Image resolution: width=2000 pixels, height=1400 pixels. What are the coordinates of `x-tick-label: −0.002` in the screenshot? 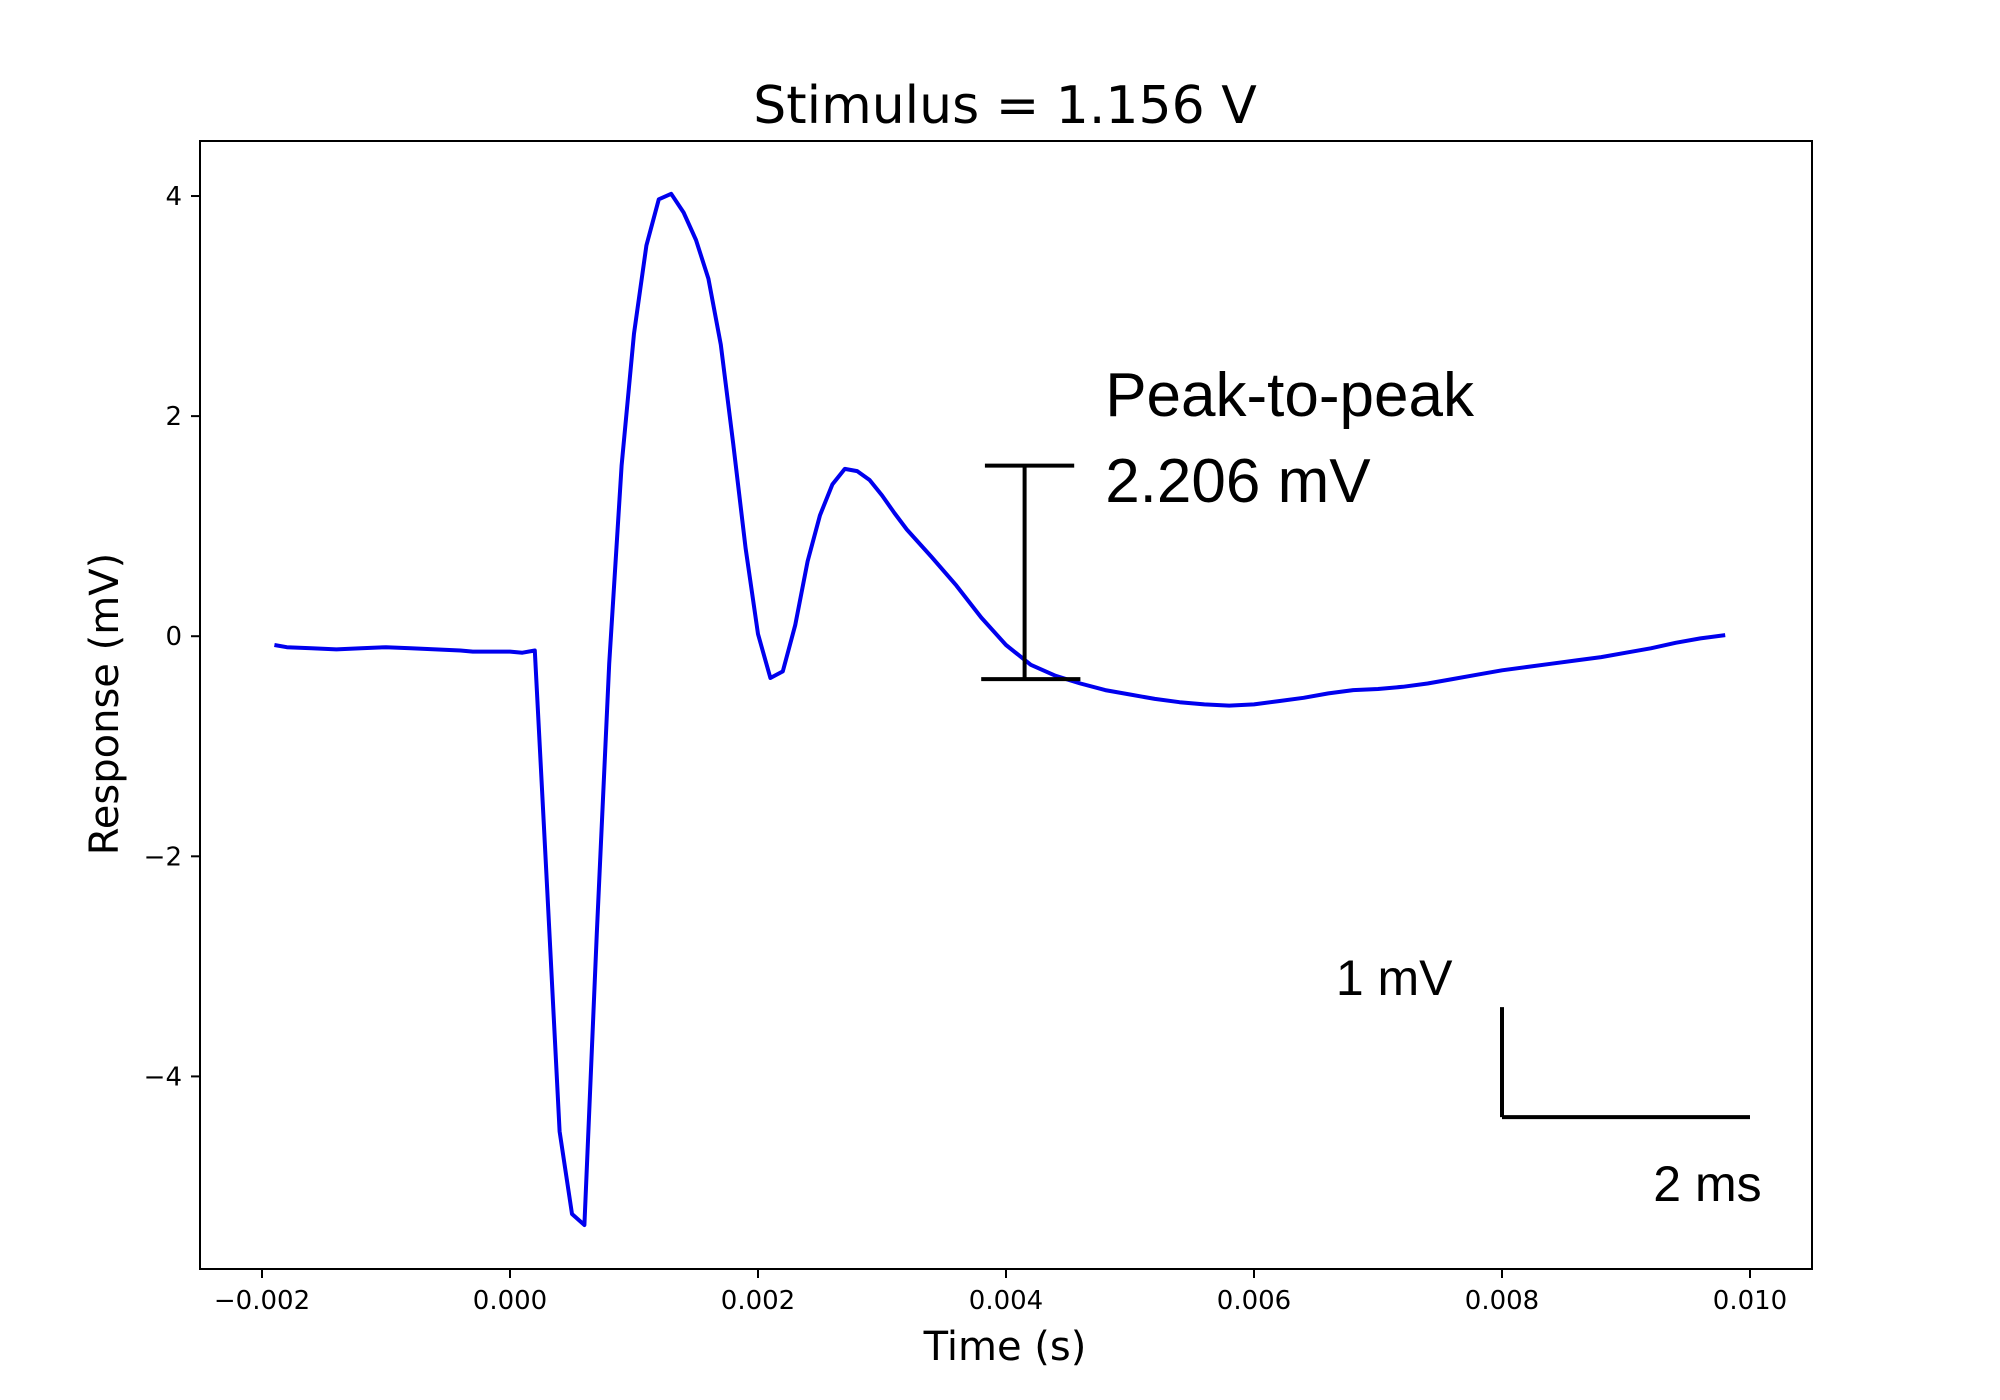 It's located at (262, 1301).